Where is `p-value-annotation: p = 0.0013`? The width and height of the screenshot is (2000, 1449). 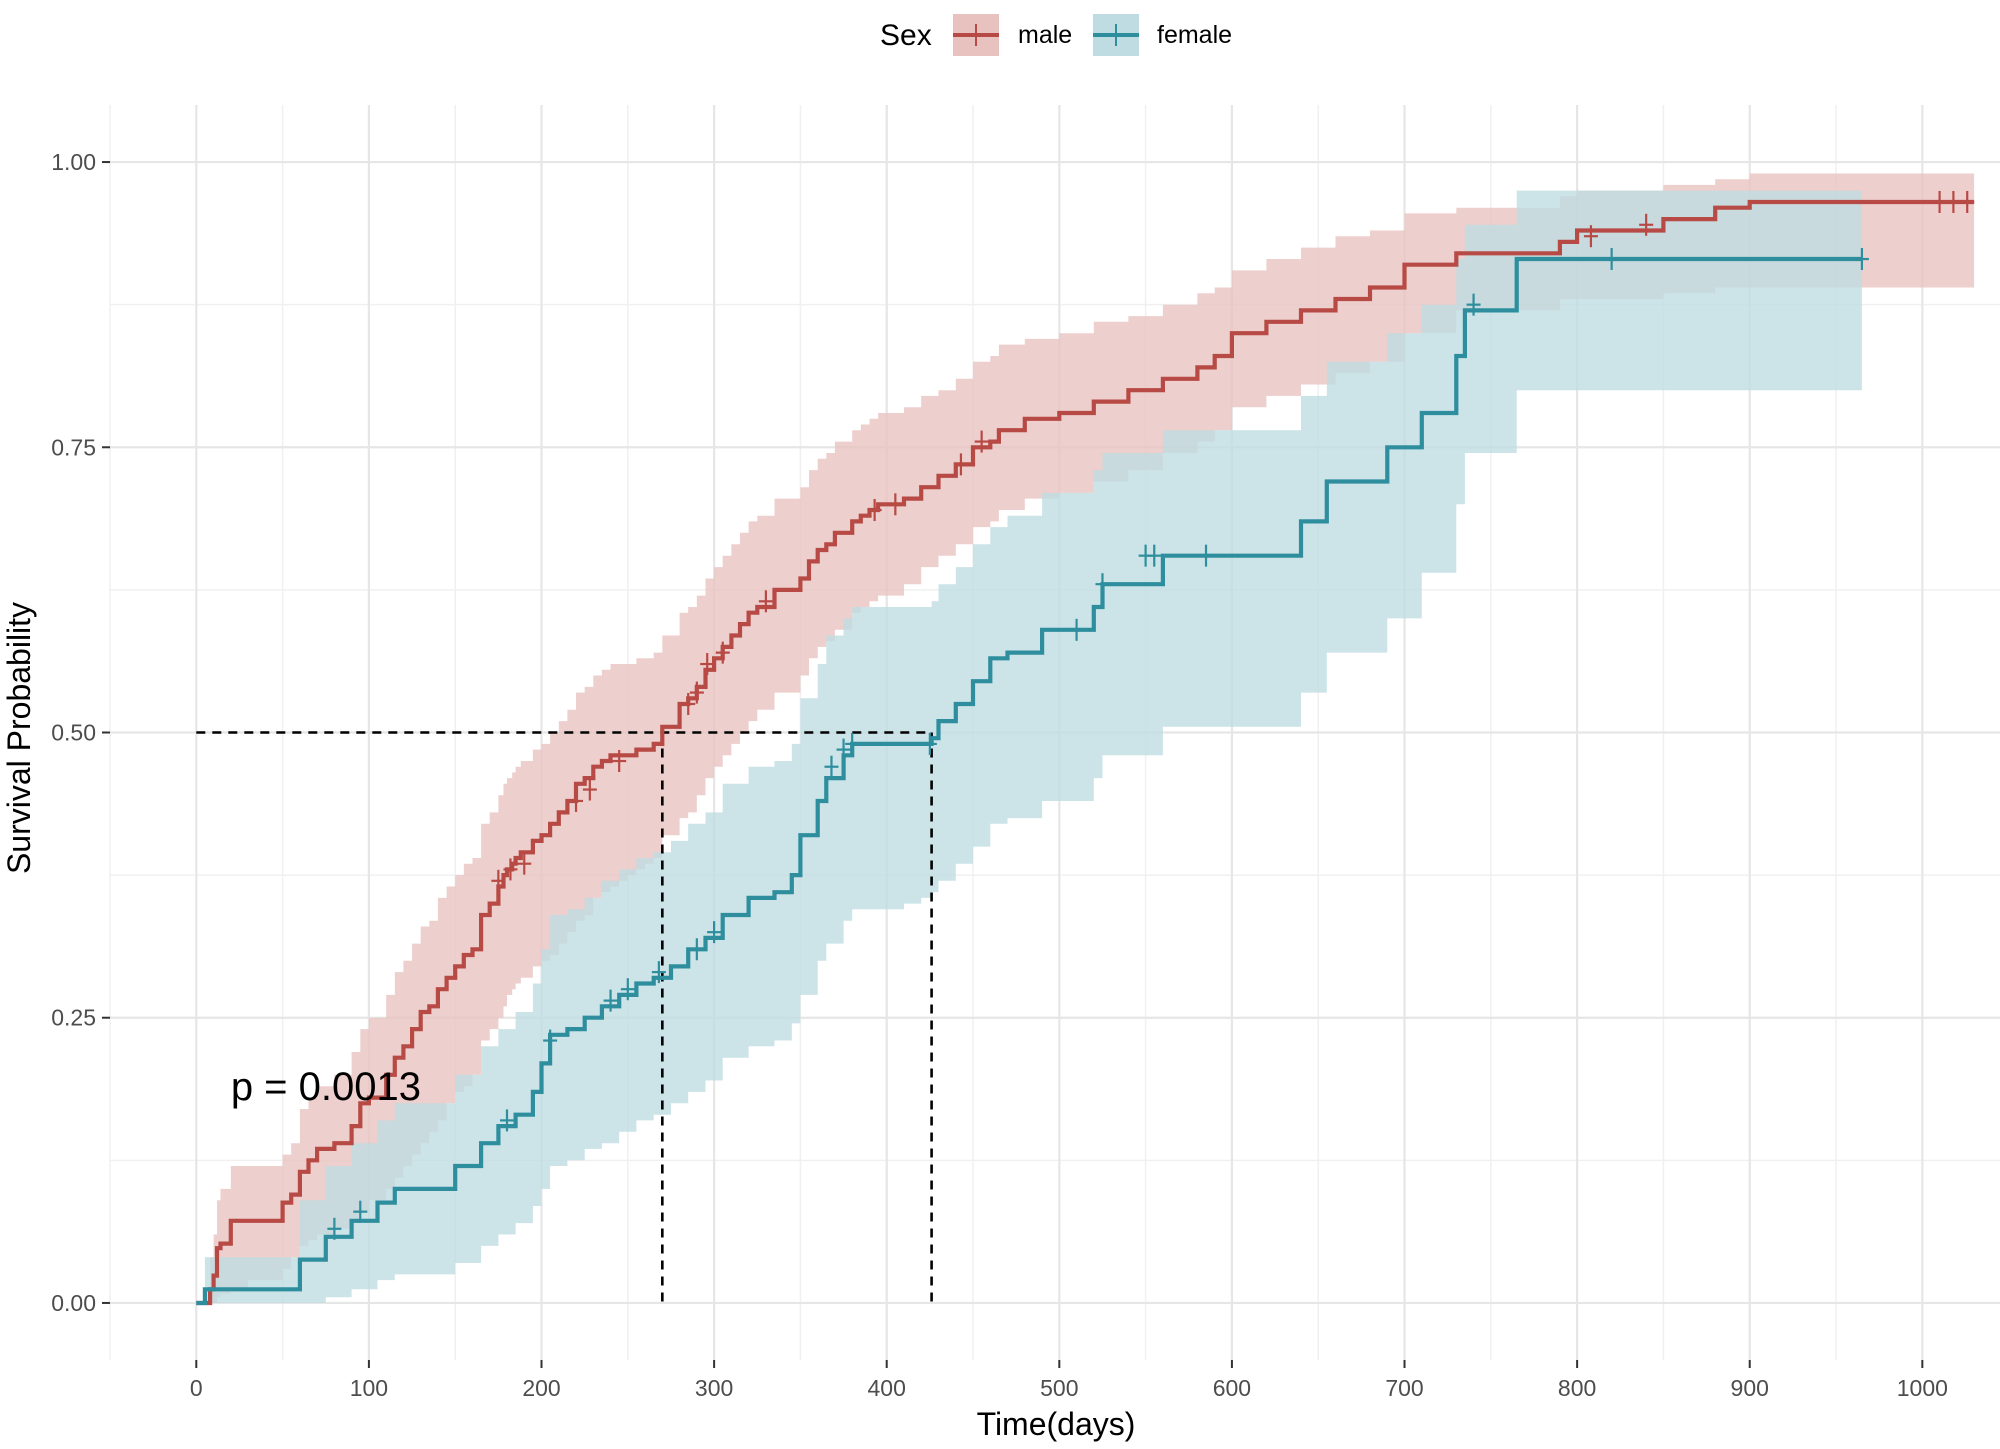 p-value-annotation: p = 0.0013 is located at coordinates (326, 1087).